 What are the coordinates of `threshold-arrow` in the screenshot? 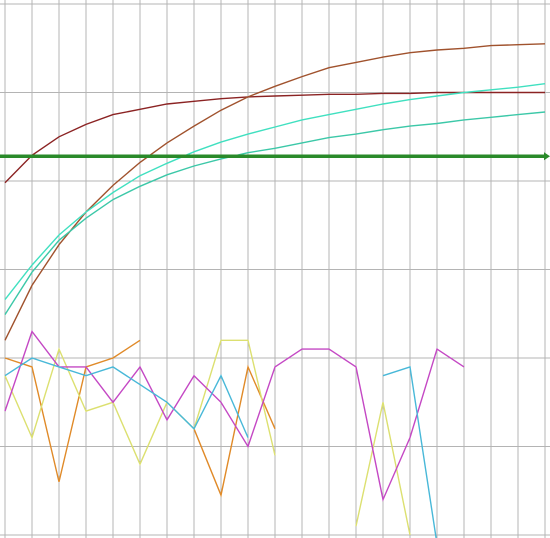 It's located at (547, 156).